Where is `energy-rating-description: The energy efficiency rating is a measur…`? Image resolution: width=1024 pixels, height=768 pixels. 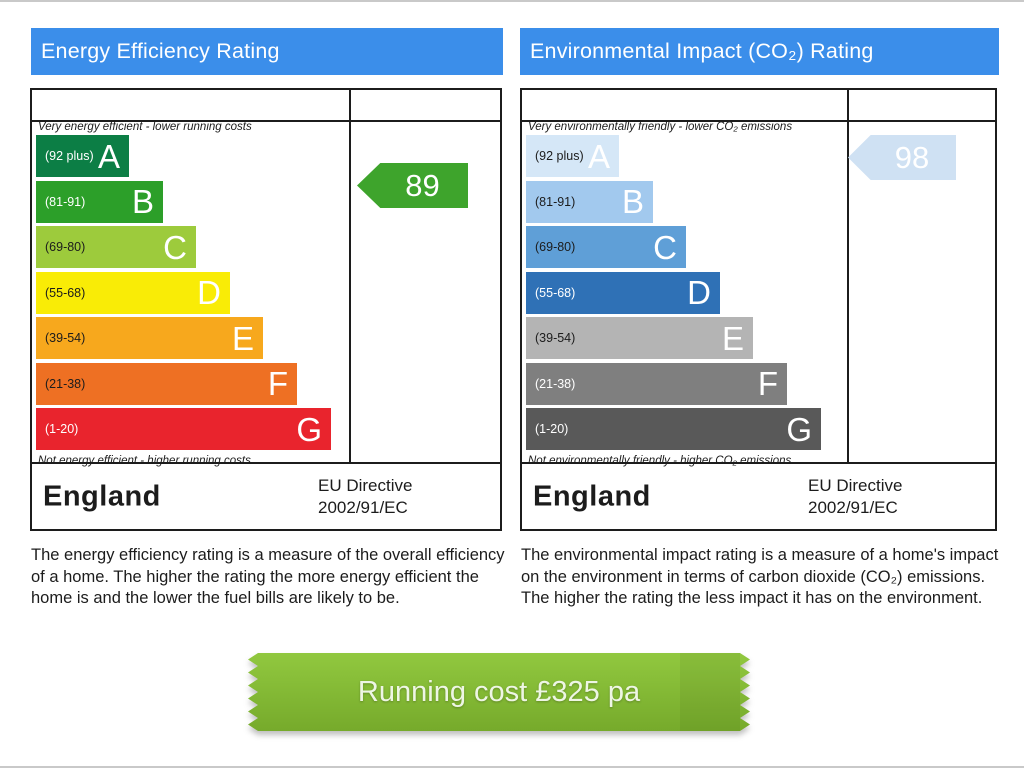 energy-rating-description: The energy efficiency rating is a measur… is located at coordinates (268, 576).